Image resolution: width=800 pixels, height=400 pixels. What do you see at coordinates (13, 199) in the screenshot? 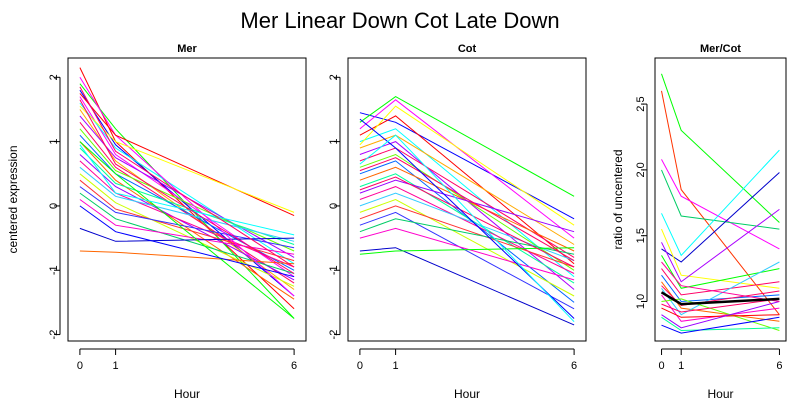
I see `y-axis-label: centered expression` at bounding box center [13, 199].